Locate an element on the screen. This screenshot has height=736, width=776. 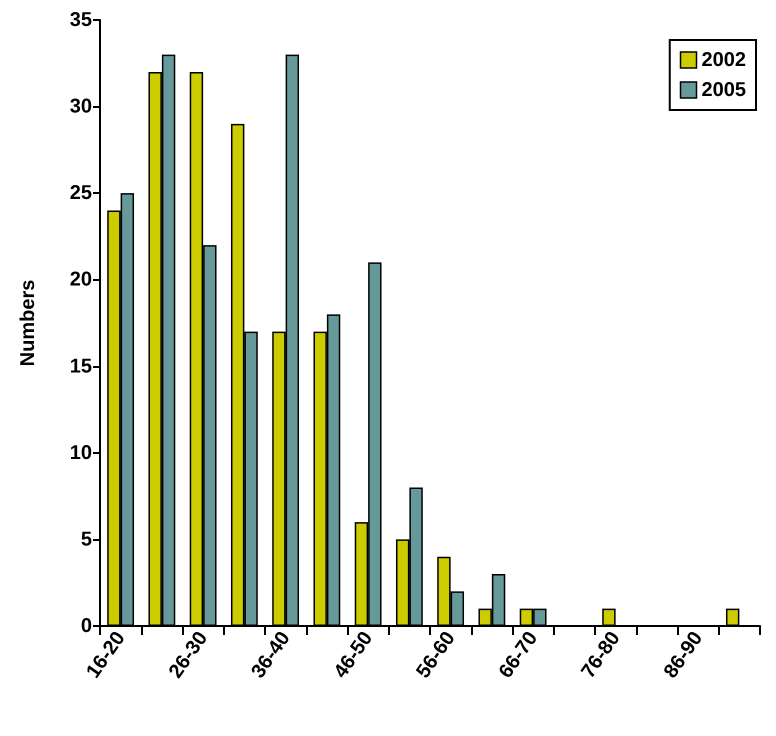
legend-label: 2002 is located at coordinates (724, 60).